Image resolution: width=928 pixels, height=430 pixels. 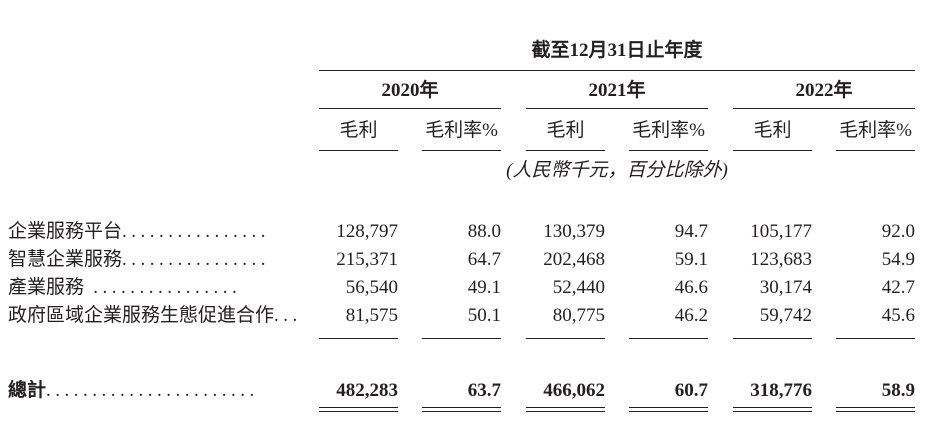 What do you see at coordinates (484, 390) in the screenshot?
I see `total-row-cell: 63.7` at bounding box center [484, 390].